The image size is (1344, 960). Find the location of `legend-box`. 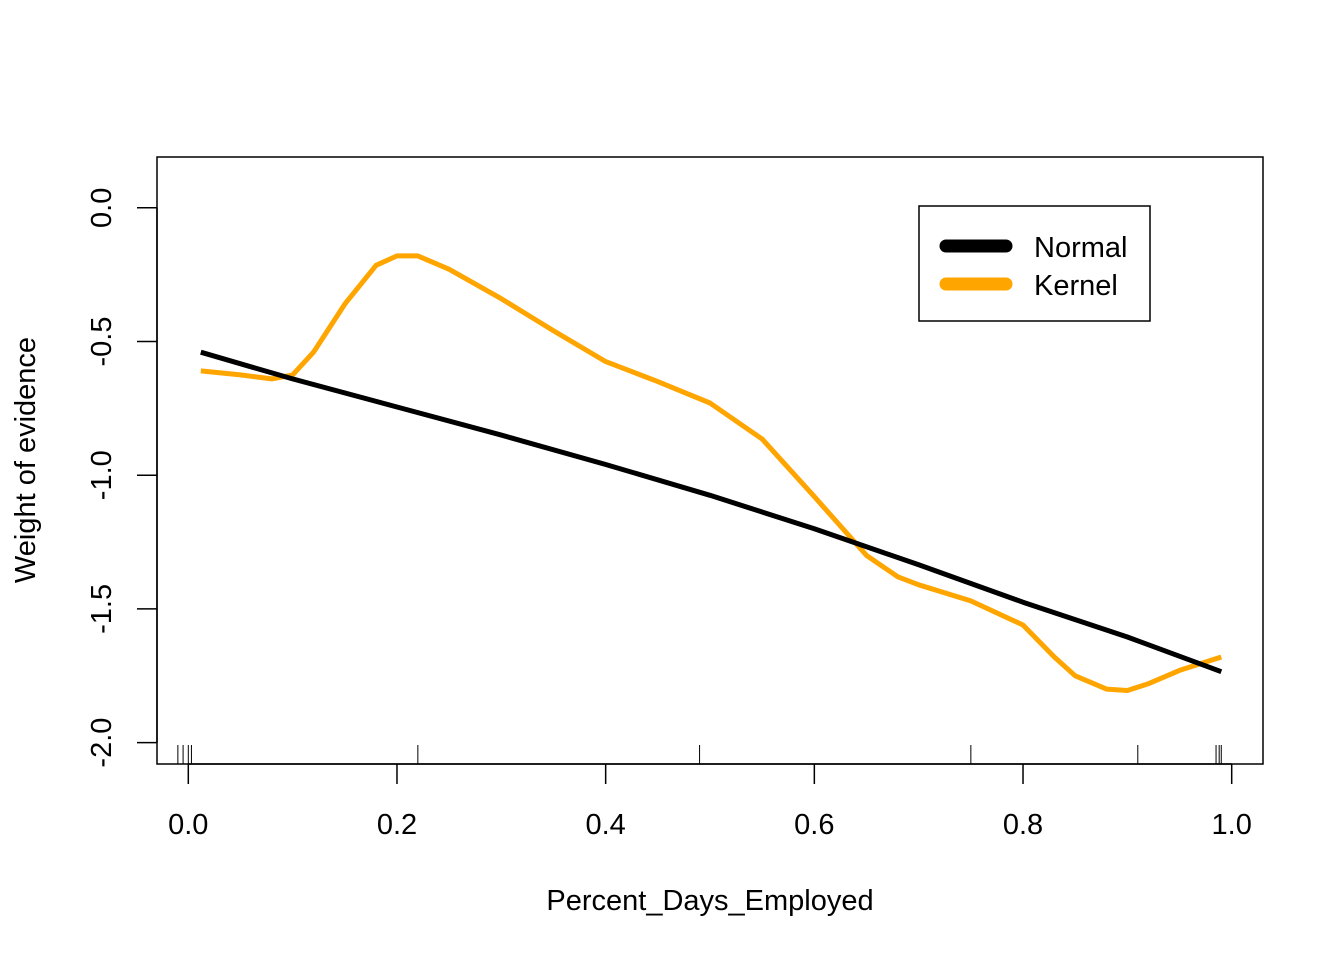

legend-box is located at coordinates (1034, 263).